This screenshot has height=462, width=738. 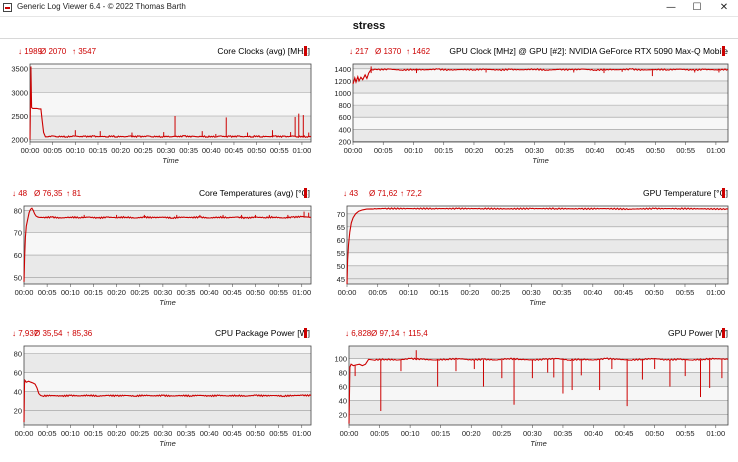 I want to click on y-tick-label: 200, so click(x=344, y=141).